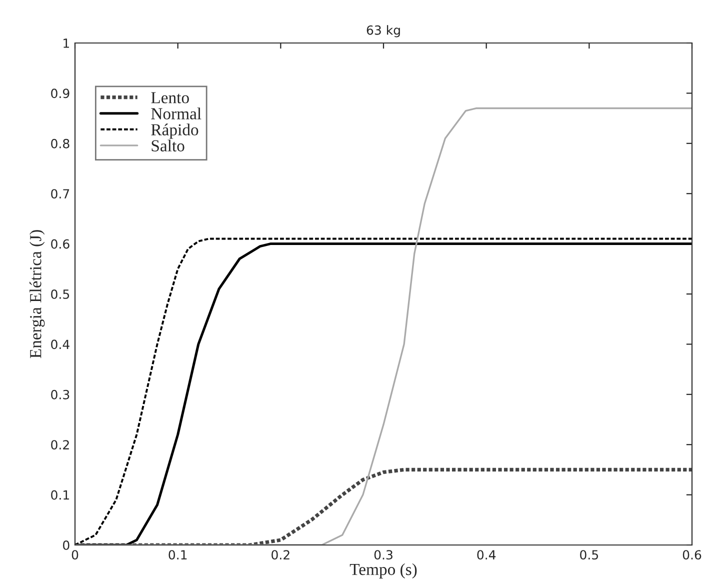 The image size is (710, 582). What do you see at coordinates (75, 555) in the screenshot?
I see `x-tick-label: 0` at bounding box center [75, 555].